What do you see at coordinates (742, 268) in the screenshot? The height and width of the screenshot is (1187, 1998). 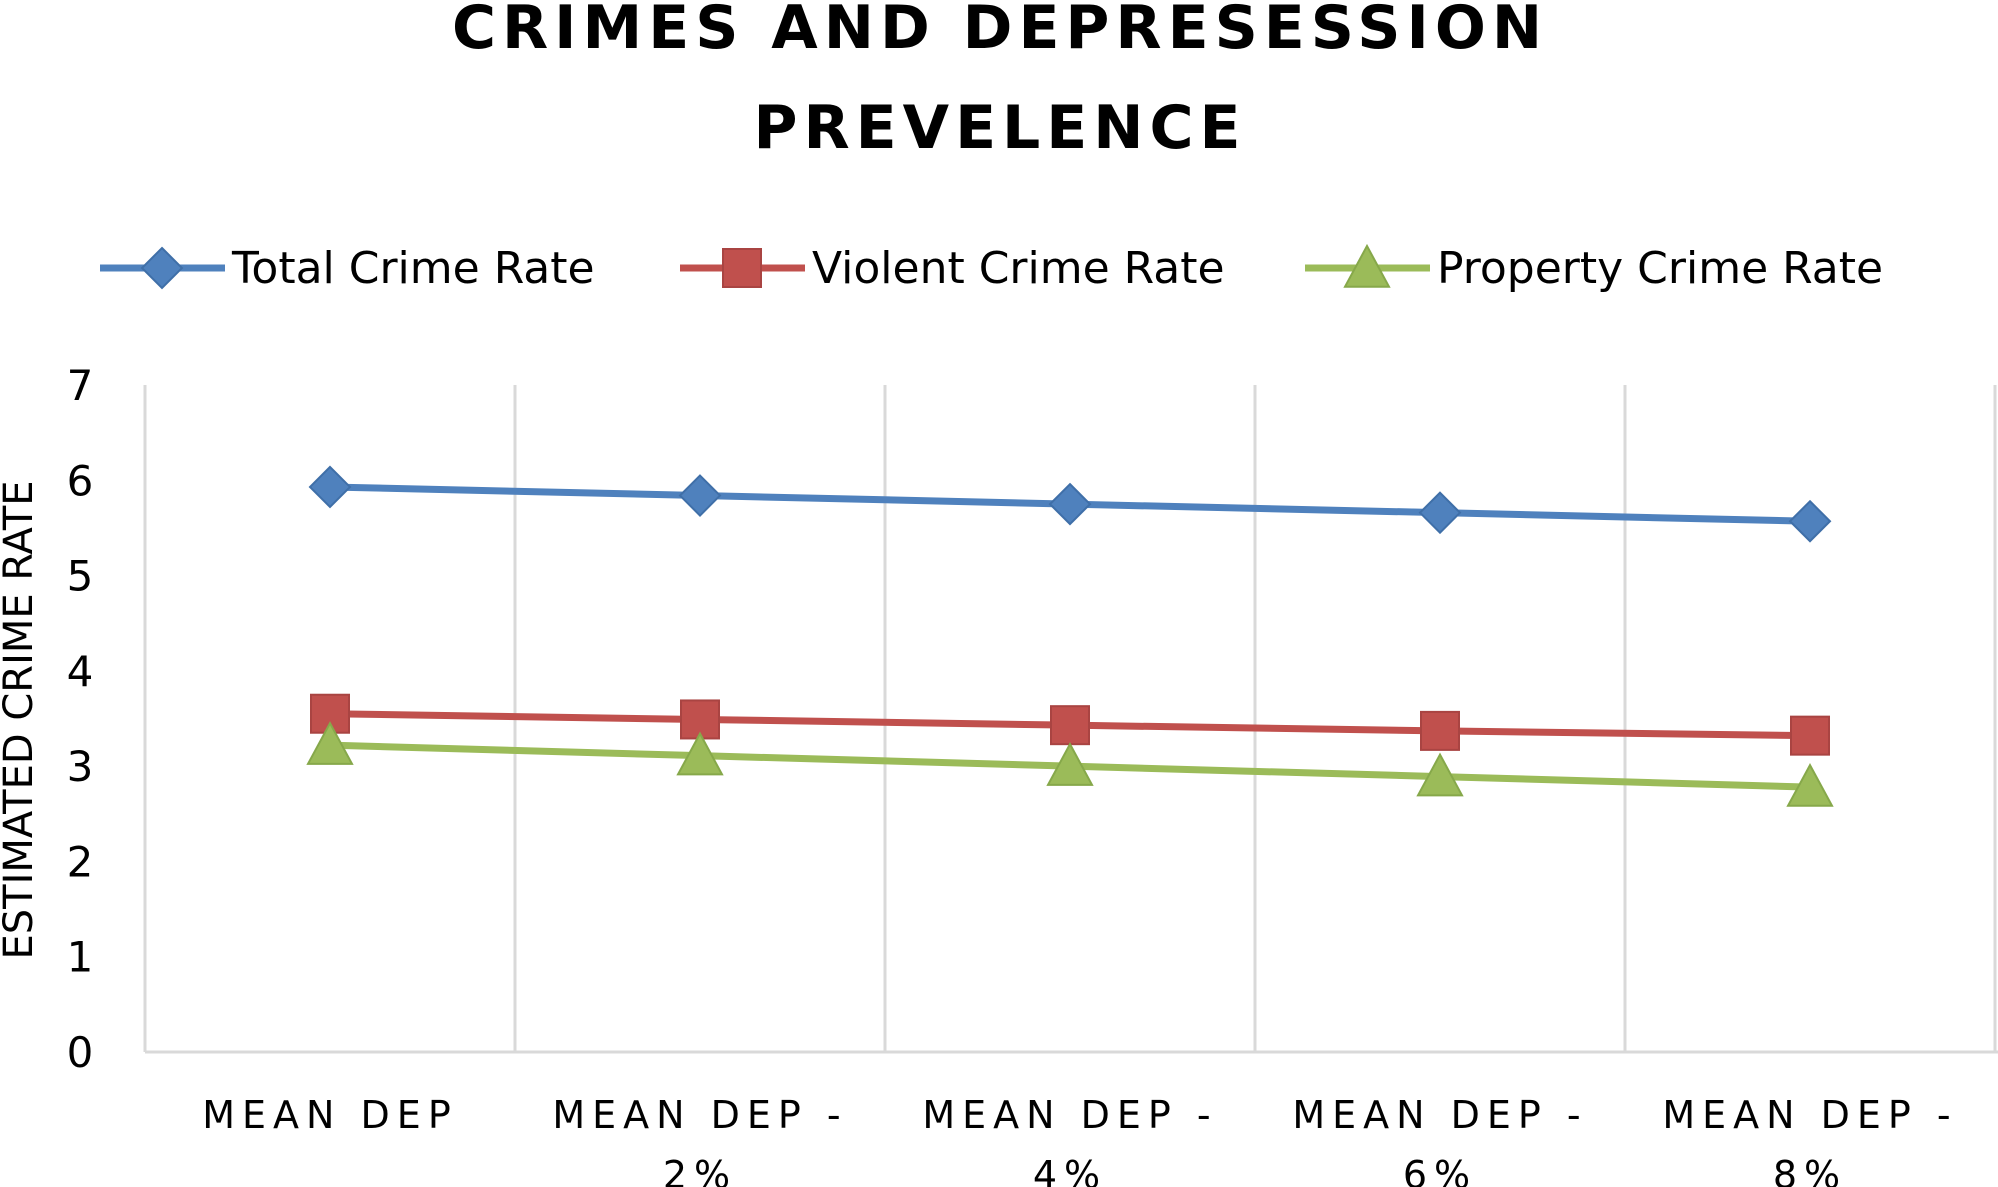 I see `legend-marker-square` at bounding box center [742, 268].